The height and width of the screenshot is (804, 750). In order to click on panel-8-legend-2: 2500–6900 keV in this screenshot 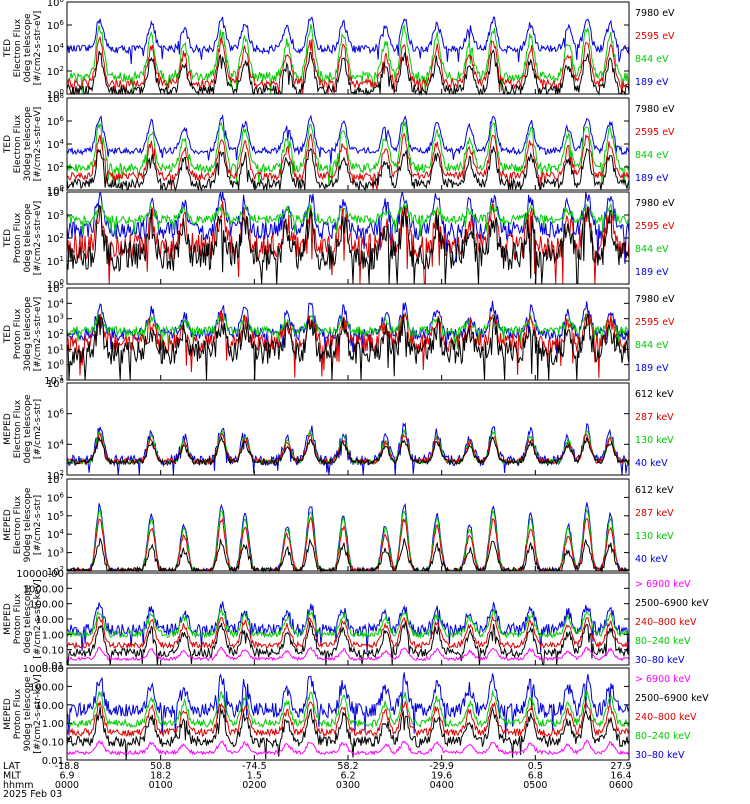, I will do `click(672, 698)`.